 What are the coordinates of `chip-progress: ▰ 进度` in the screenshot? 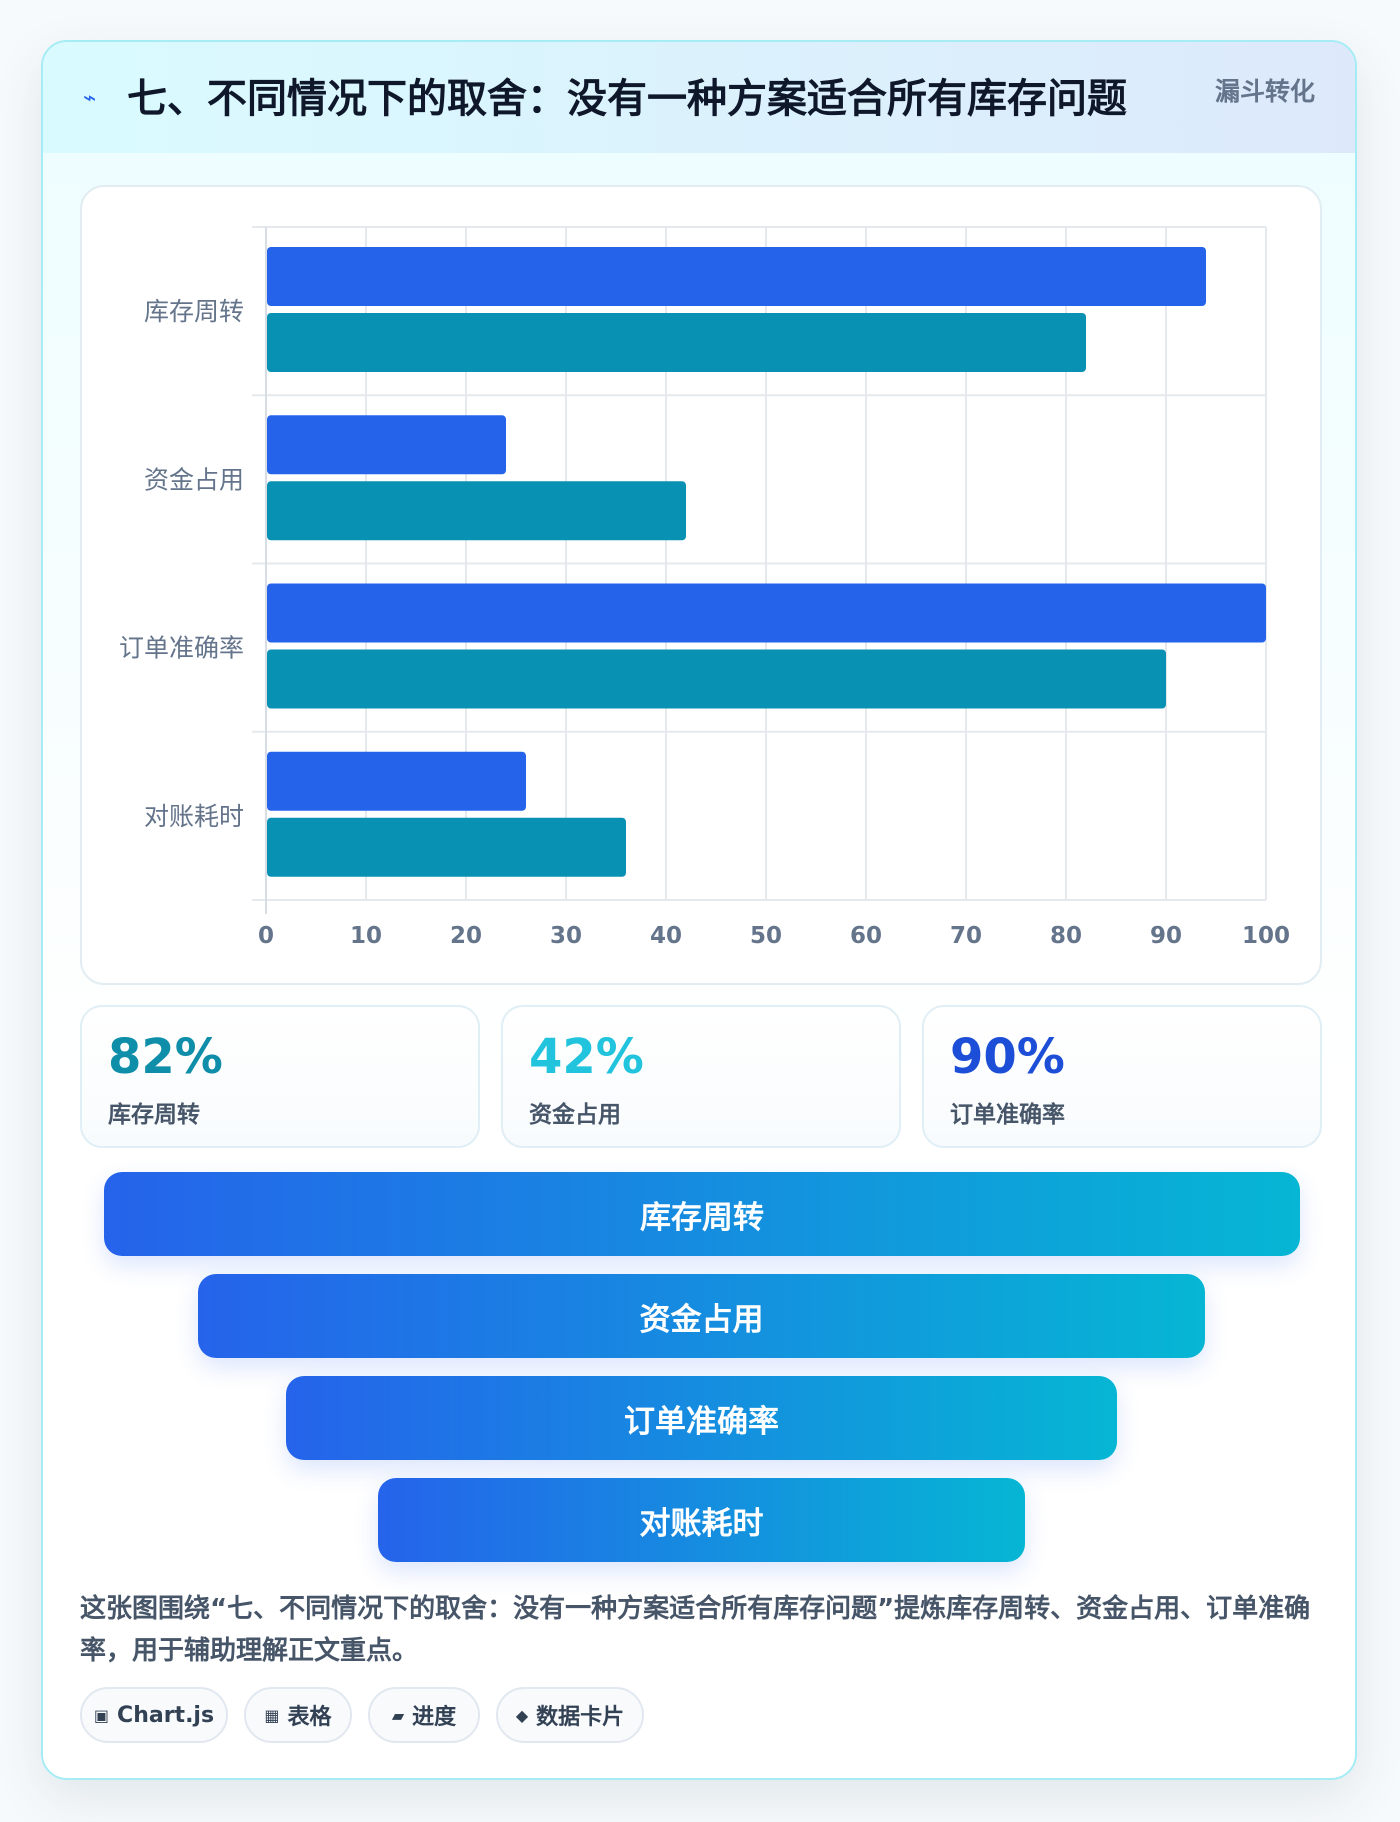 It's located at (424, 1715).